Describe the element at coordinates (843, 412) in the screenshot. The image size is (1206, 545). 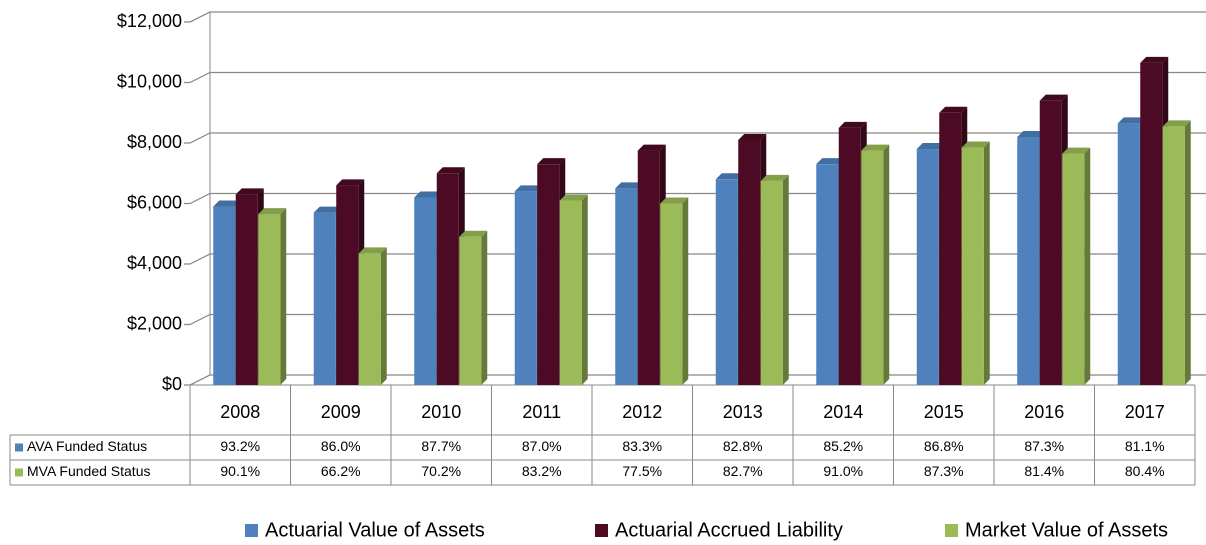
I see `x-tick-label: 2014` at that location.